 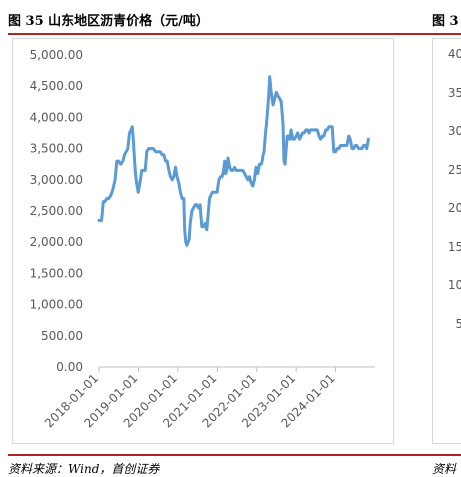 I want to click on next-chart-y-tick: 25,, so click(x=454, y=169).